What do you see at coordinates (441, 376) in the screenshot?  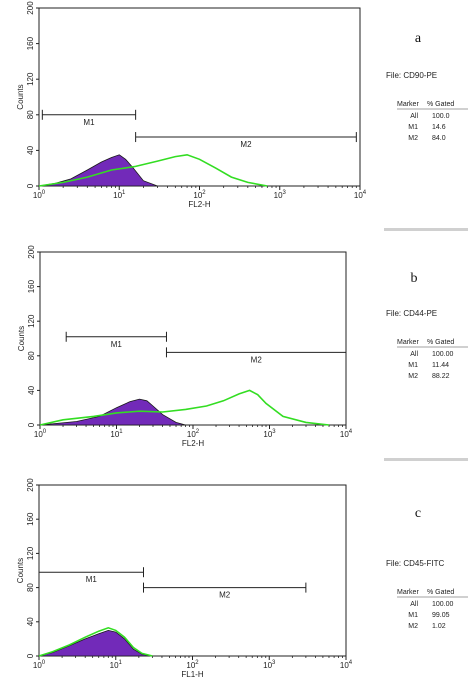 I see `stats-gated-cell: 88.22` at bounding box center [441, 376].